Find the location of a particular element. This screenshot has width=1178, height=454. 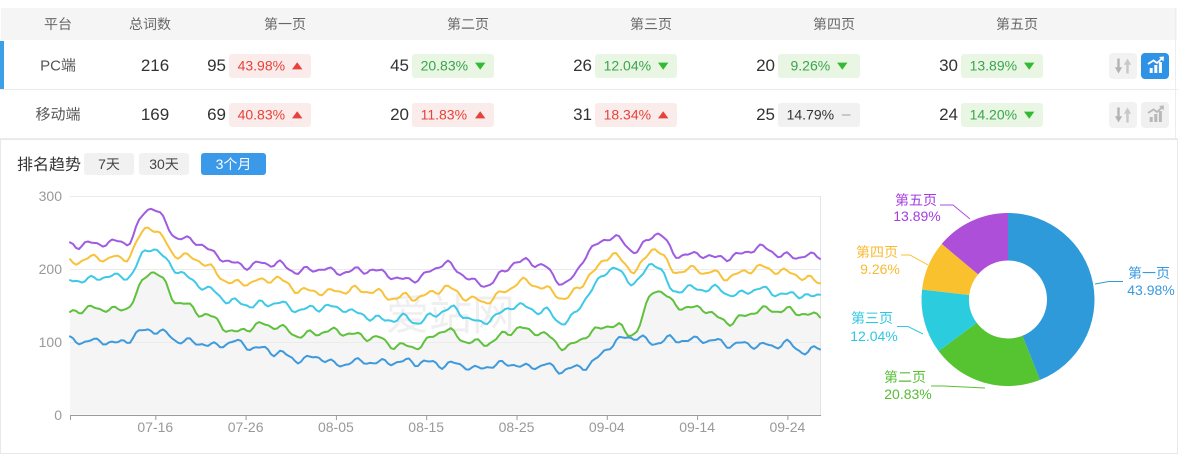

svg-text: 07-26 is located at coordinates (246, 427).